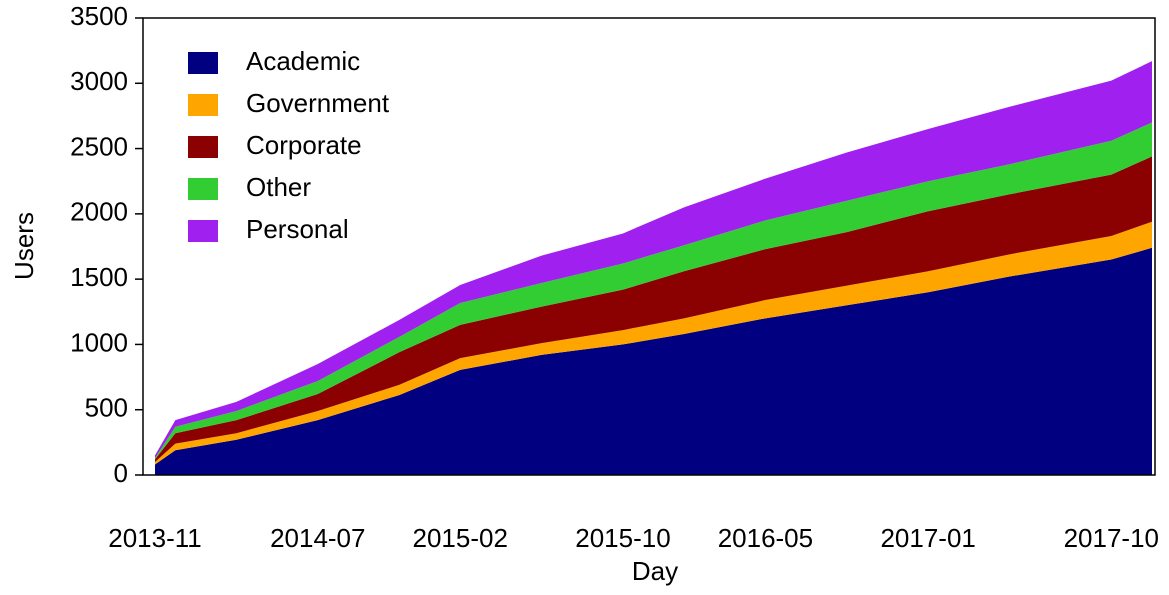 The height and width of the screenshot is (595, 1169). Describe the element at coordinates (155, 538) in the screenshot. I see `x-tick-label: 2013-11` at that location.